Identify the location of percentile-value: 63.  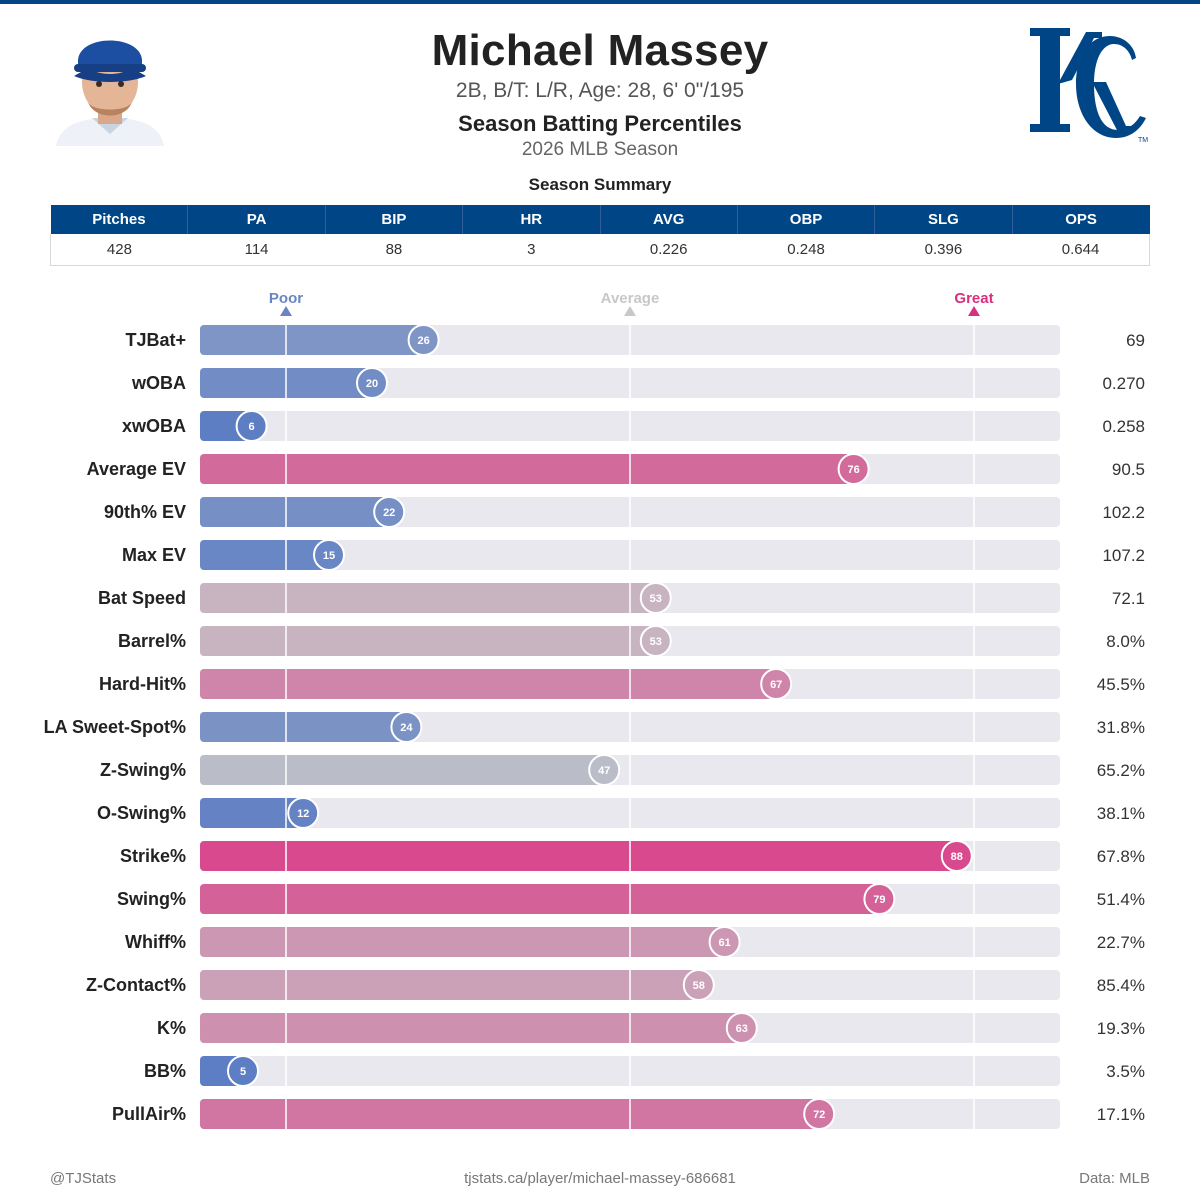
(742, 1029).